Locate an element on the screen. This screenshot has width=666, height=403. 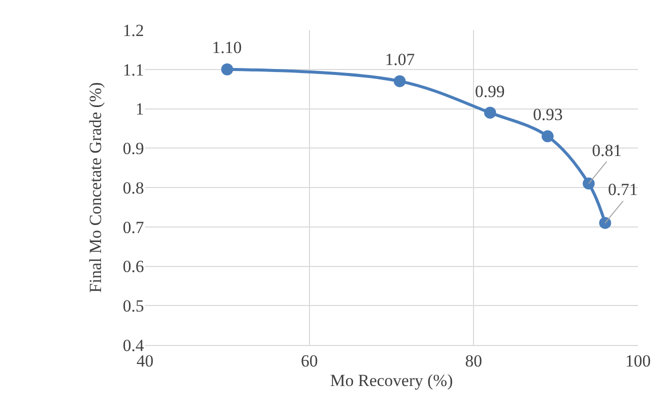
x-axis-title: Mo Recovery (%) is located at coordinates (391, 380).